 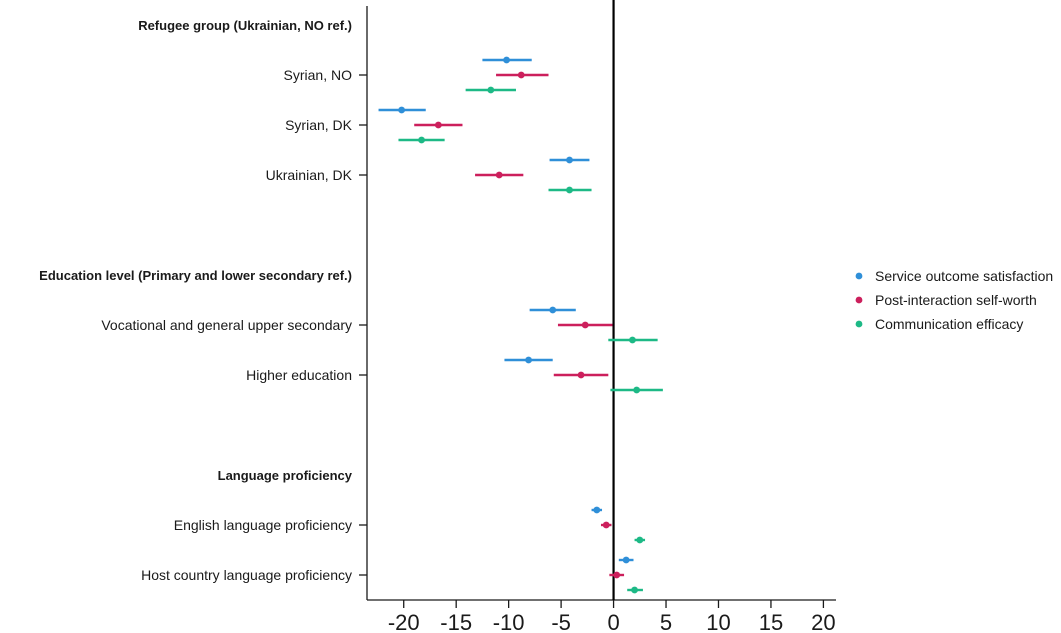 I want to click on row-label: Ukrainian, DK, so click(x=309, y=175).